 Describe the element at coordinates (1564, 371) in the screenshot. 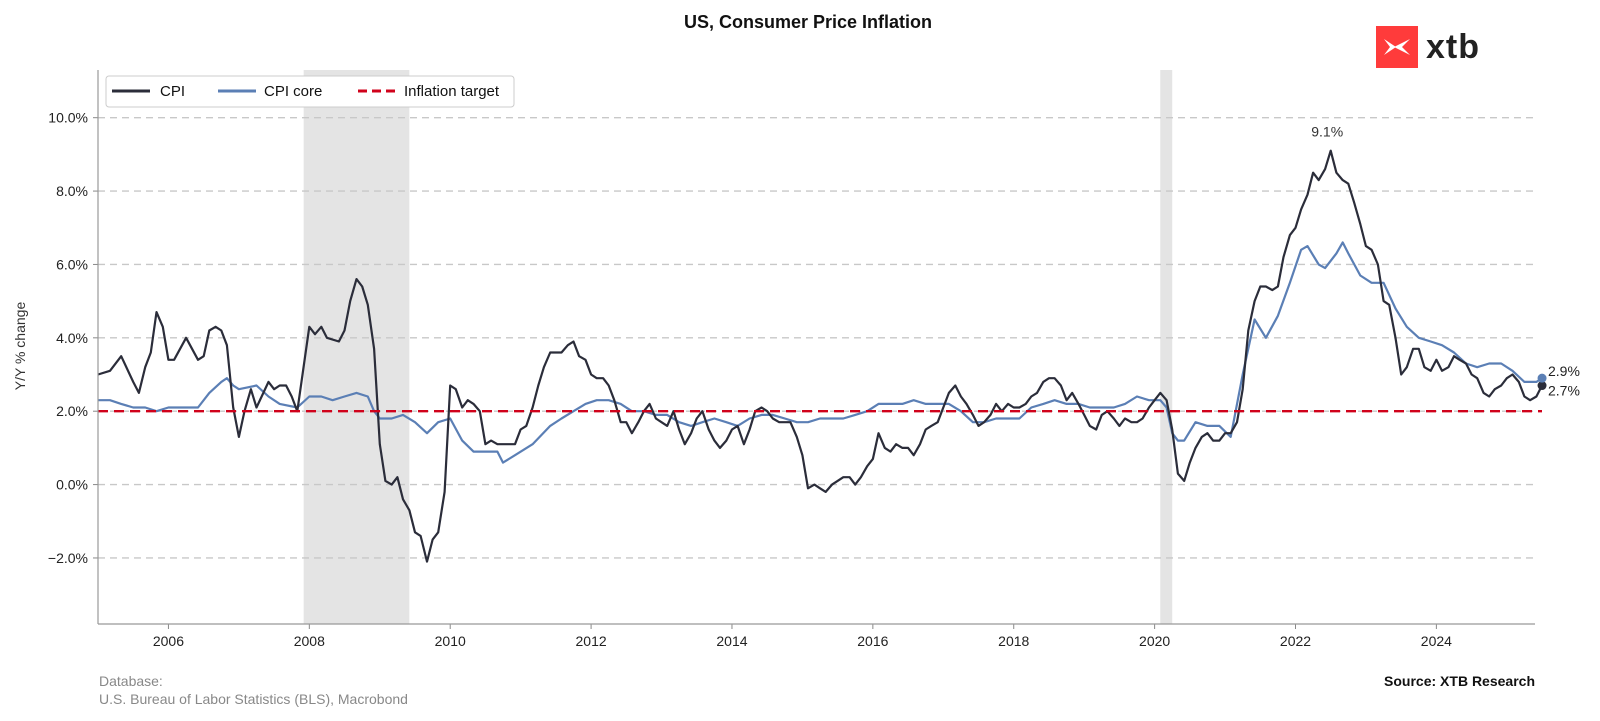

I see `end-label-cpi-core: 2.9%` at that location.